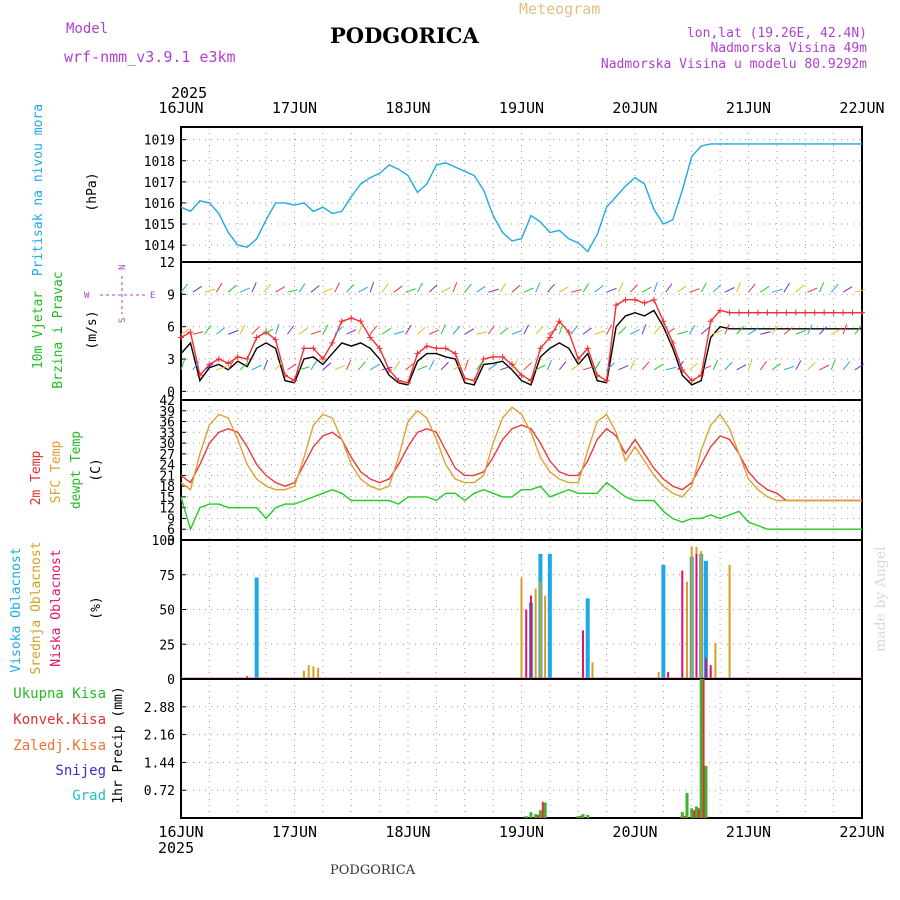 Image resolution: width=900 pixels, height=900 pixels. Describe the element at coordinates (167, 412) in the screenshot. I see `y-tick-label: 39` at that location.